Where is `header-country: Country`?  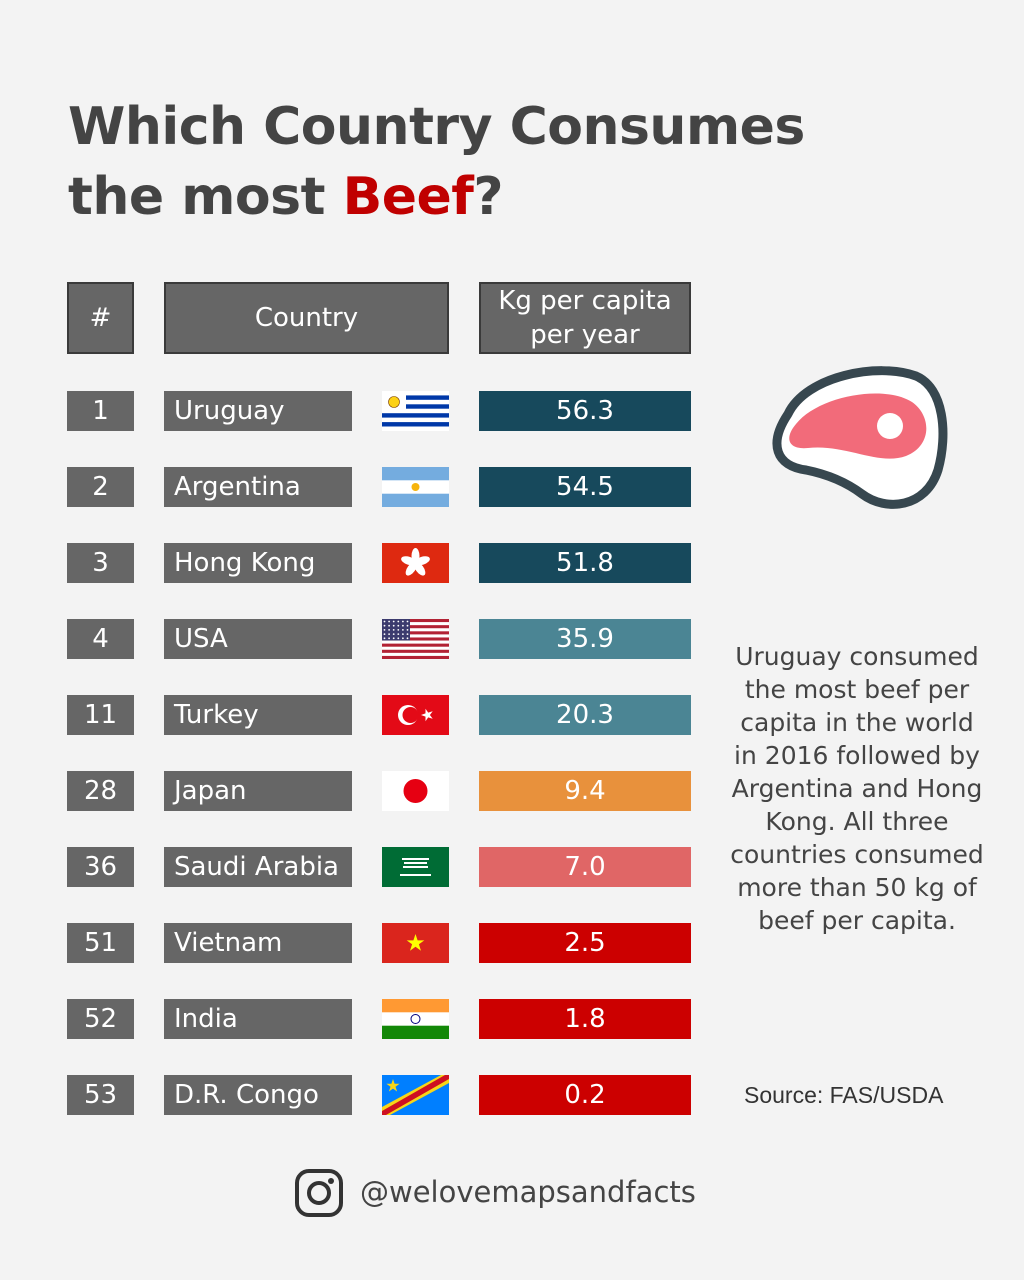 header-country: Country is located at coordinates (306, 318).